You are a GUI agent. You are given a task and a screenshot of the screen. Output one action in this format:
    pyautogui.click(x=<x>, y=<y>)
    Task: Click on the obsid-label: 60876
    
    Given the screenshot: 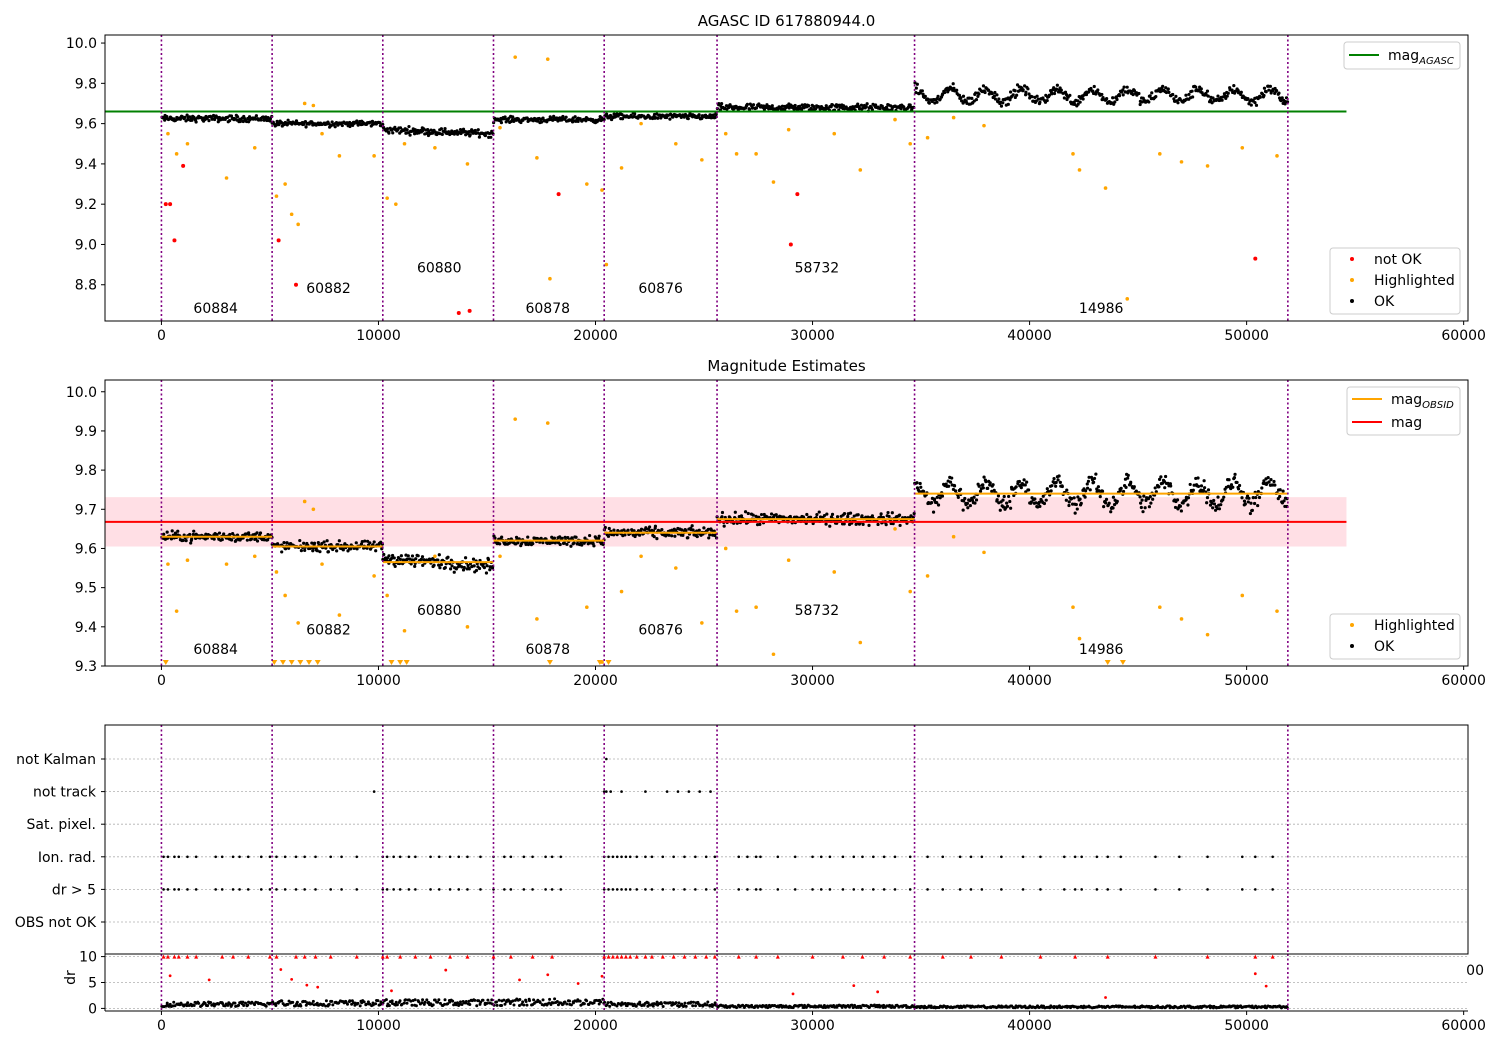 What is the action you would take?
    pyautogui.click(x=660, y=631)
    